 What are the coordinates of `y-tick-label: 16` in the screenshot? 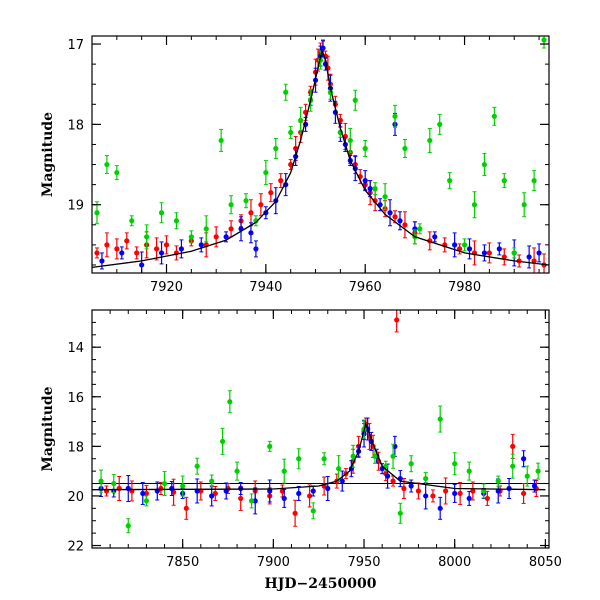 It's located at (75, 398).